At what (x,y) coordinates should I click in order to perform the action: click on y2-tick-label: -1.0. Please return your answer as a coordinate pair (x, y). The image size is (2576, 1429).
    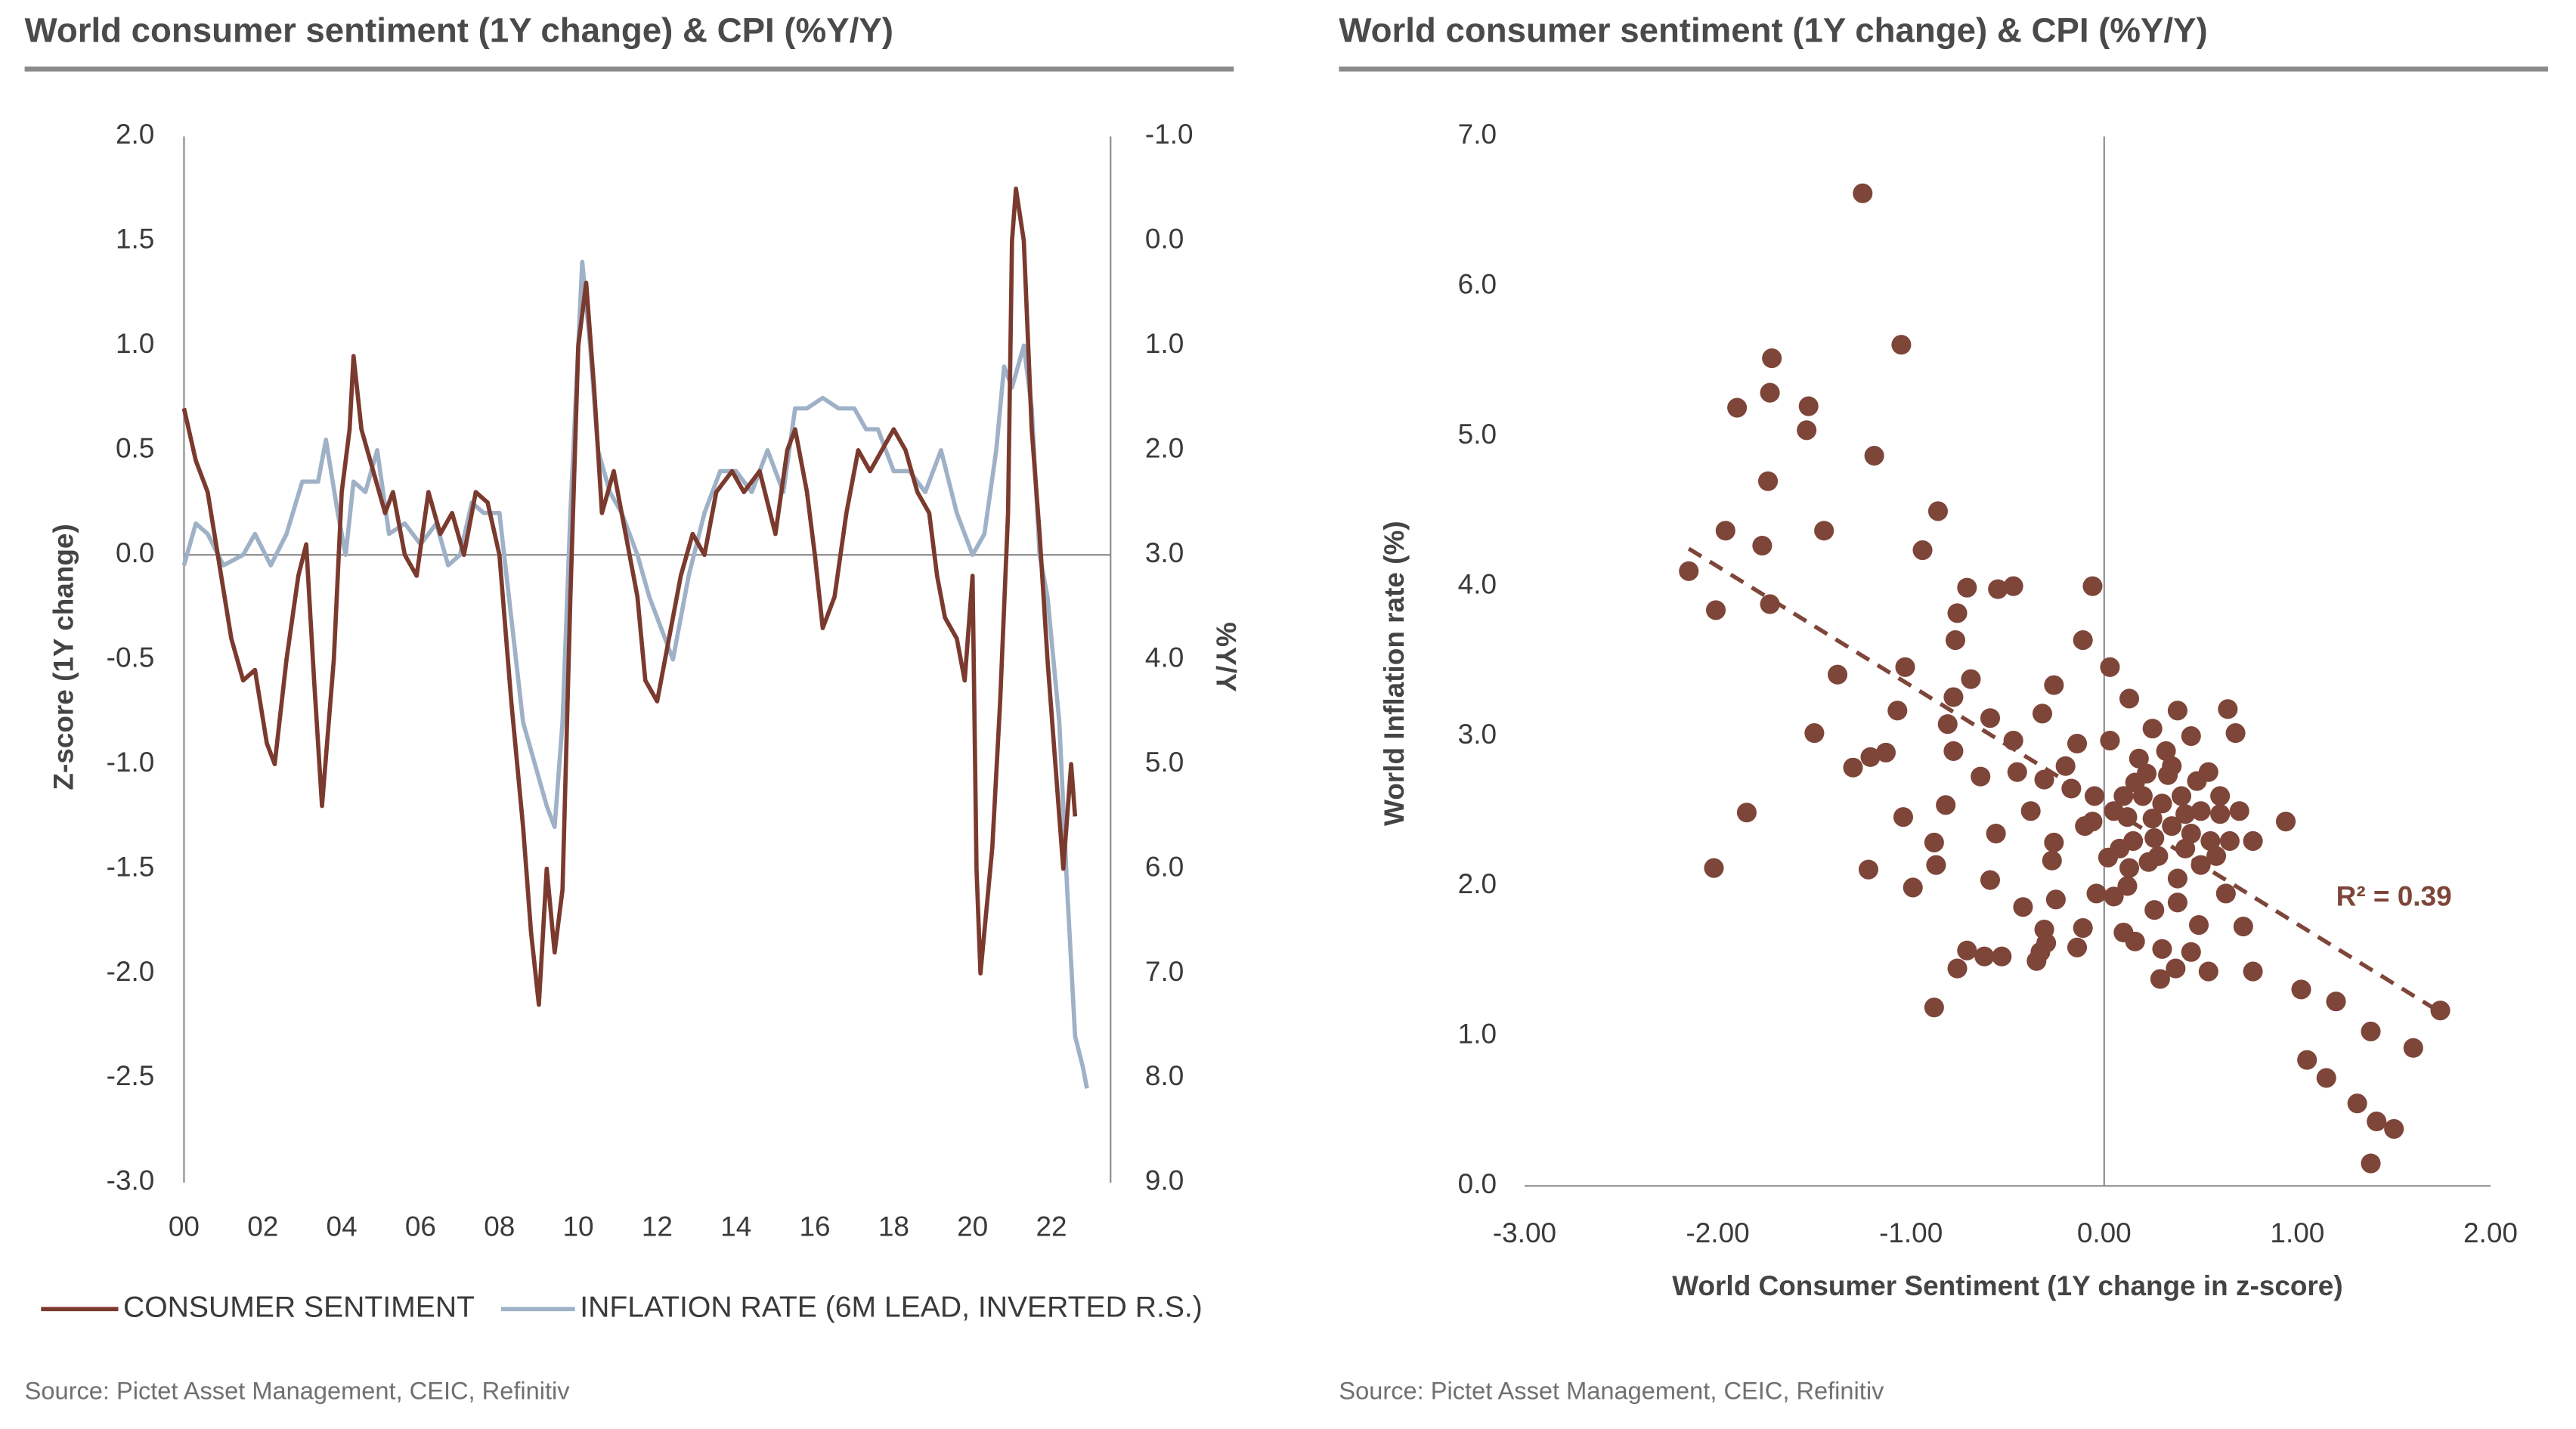
    Looking at the image, I should click on (1169, 134).